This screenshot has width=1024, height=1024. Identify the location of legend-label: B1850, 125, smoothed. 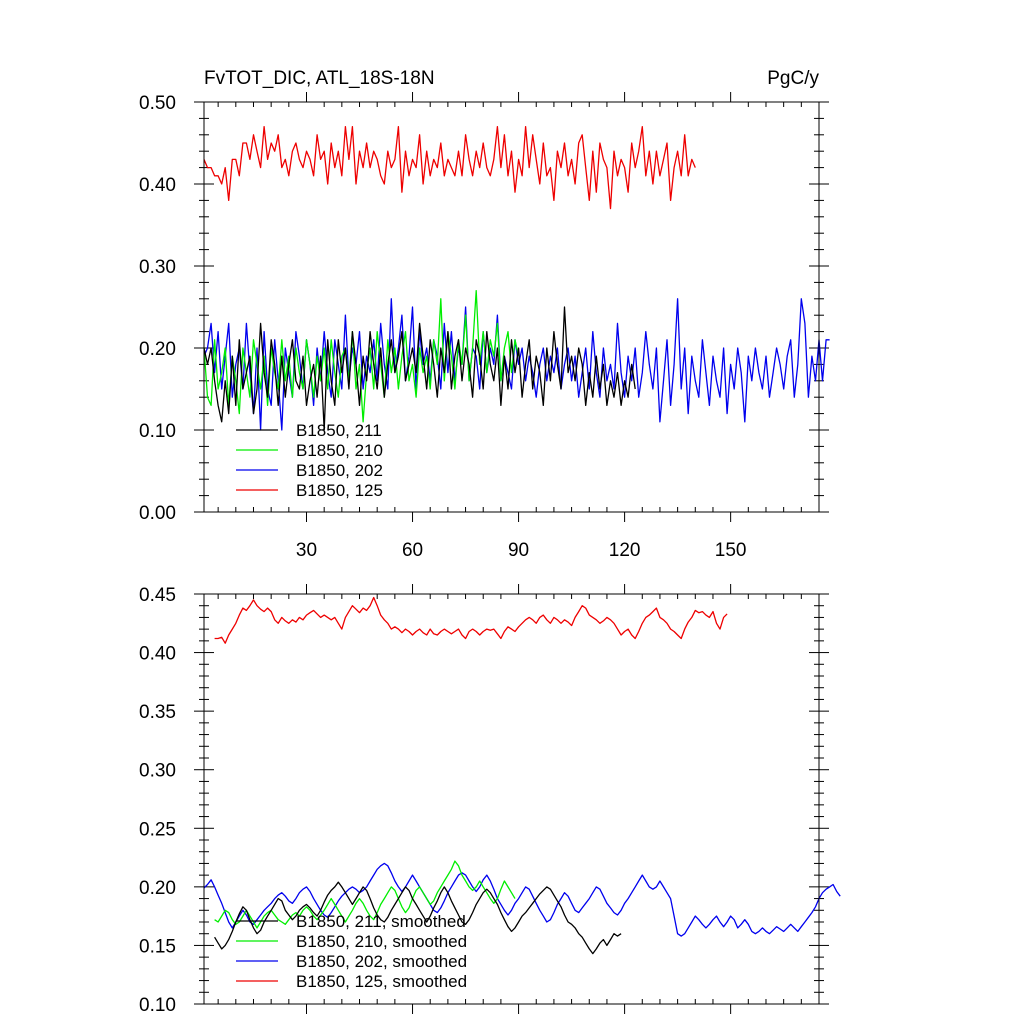
(381, 981).